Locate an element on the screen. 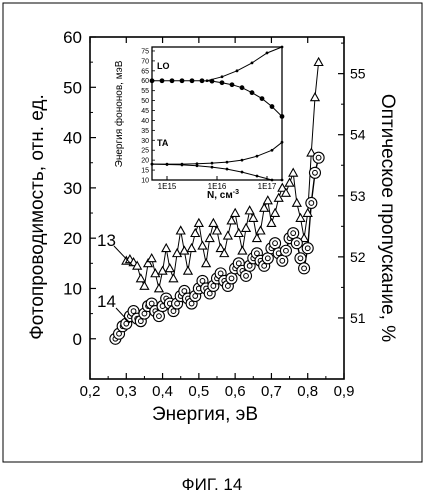  x-axis-title: Энергия, эВ is located at coordinates (205, 414).